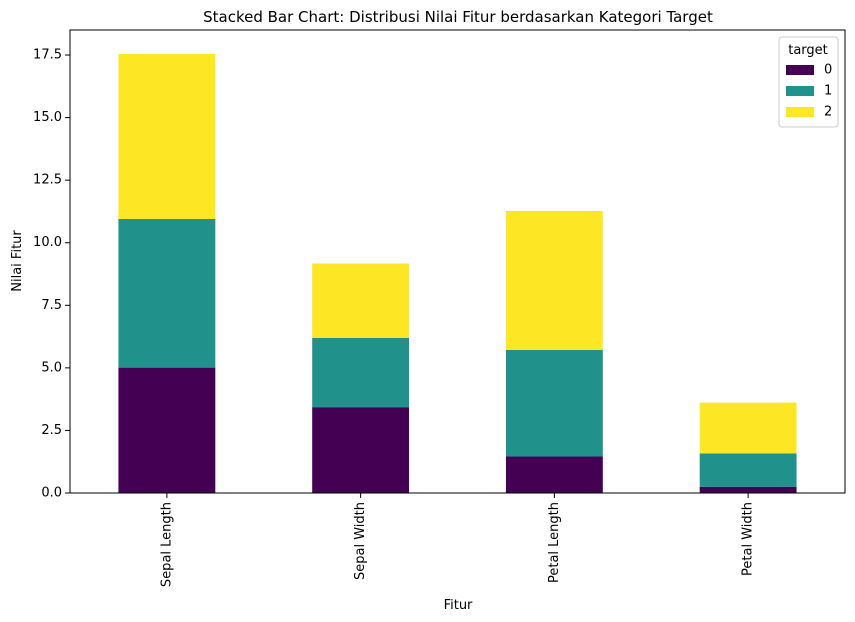  I want to click on legend-title: target, so click(808, 50).